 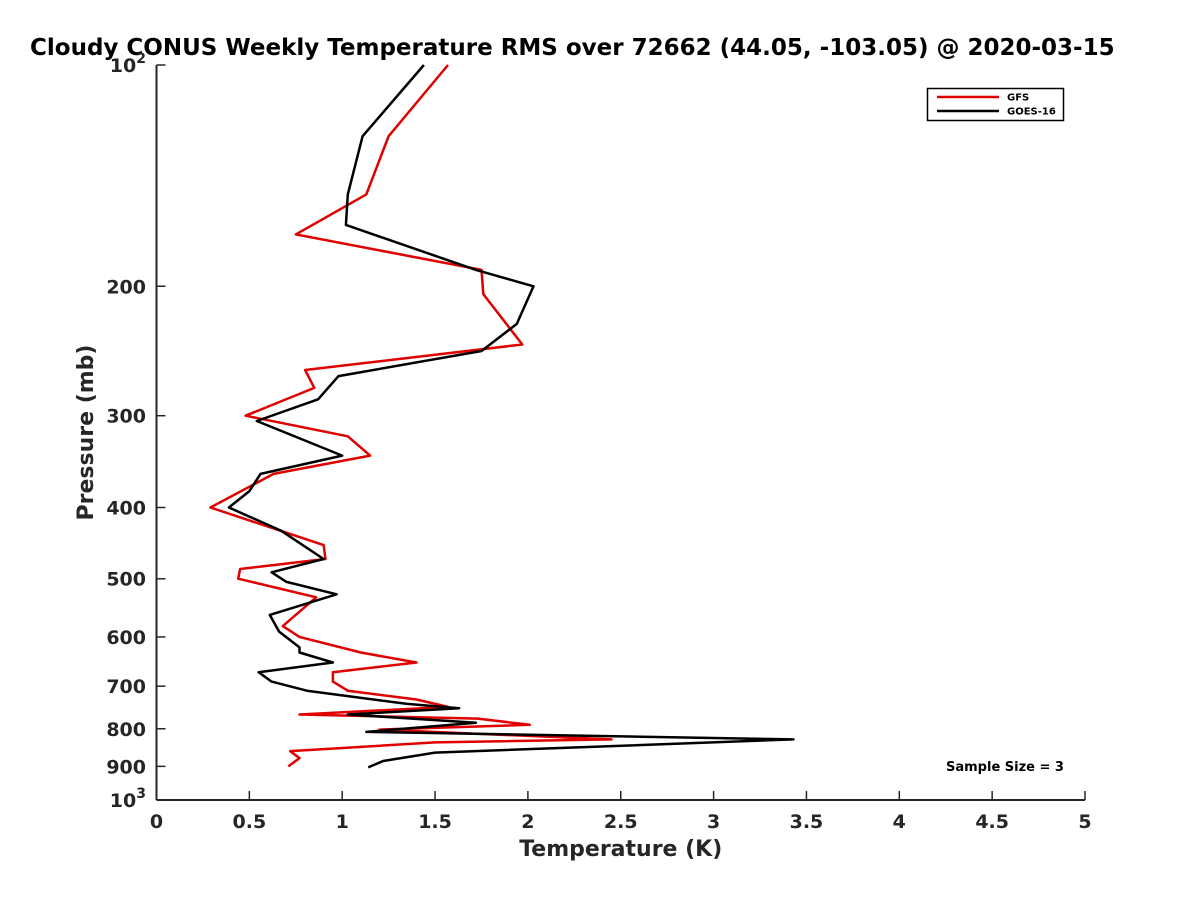 What do you see at coordinates (435, 822) in the screenshot?
I see `x-tick-label: 1.5` at bounding box center [435, 822].